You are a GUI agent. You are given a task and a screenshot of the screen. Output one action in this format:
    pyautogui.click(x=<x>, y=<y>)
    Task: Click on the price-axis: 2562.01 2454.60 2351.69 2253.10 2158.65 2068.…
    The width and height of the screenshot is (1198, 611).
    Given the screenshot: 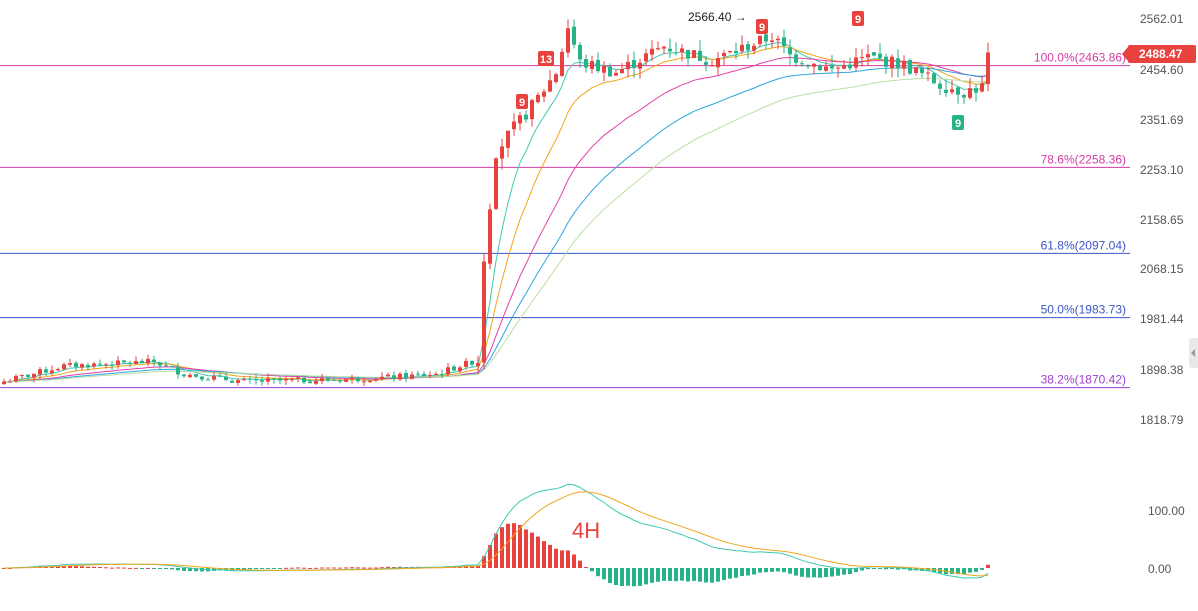 What is the action you would take?
    pyautogui.click(x=1162, y=219)
    